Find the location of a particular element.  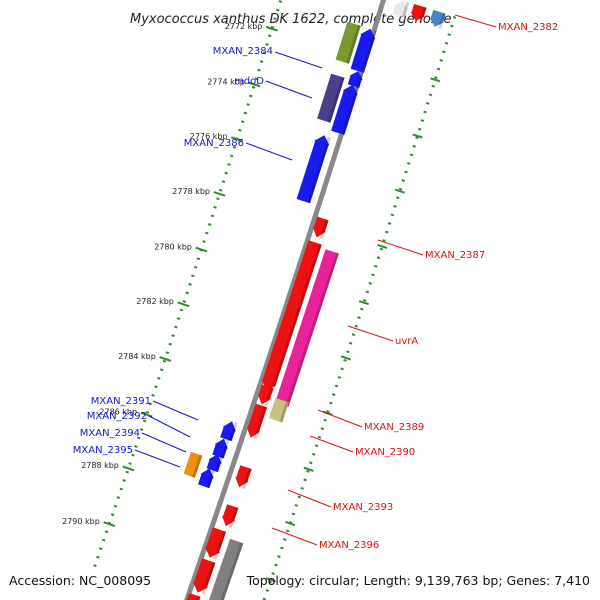

trna-arrow is located at coordinates (437, 18).